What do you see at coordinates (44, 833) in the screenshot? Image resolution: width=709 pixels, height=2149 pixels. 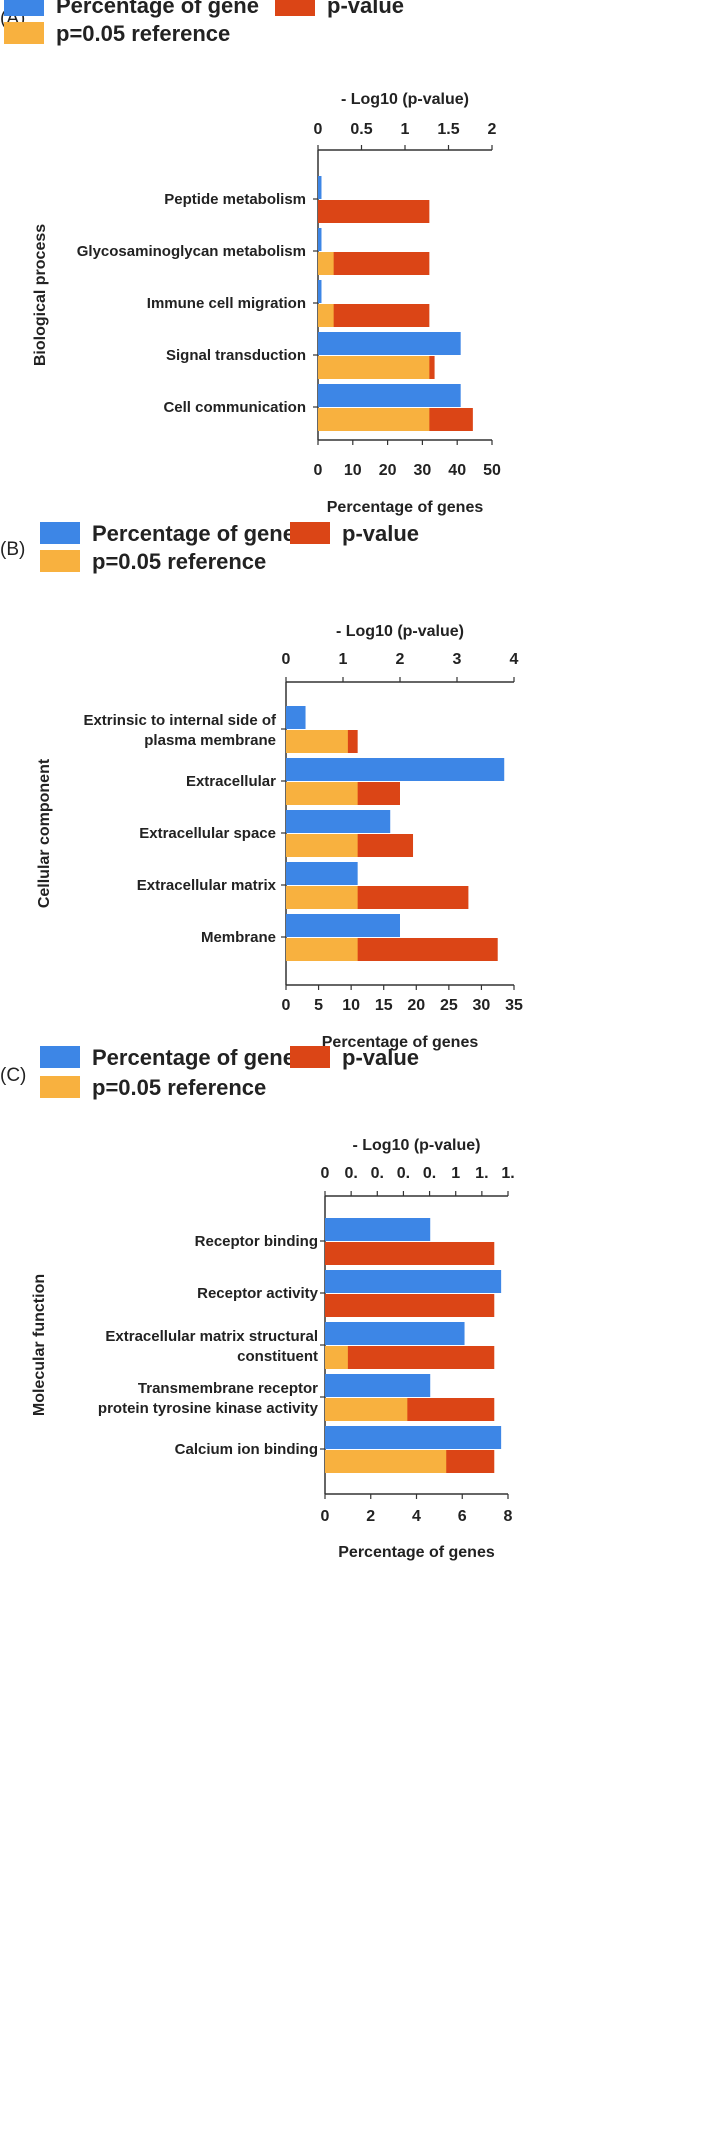 I see `y-axis-title: Cellular component` at bounding box center [44, 833].